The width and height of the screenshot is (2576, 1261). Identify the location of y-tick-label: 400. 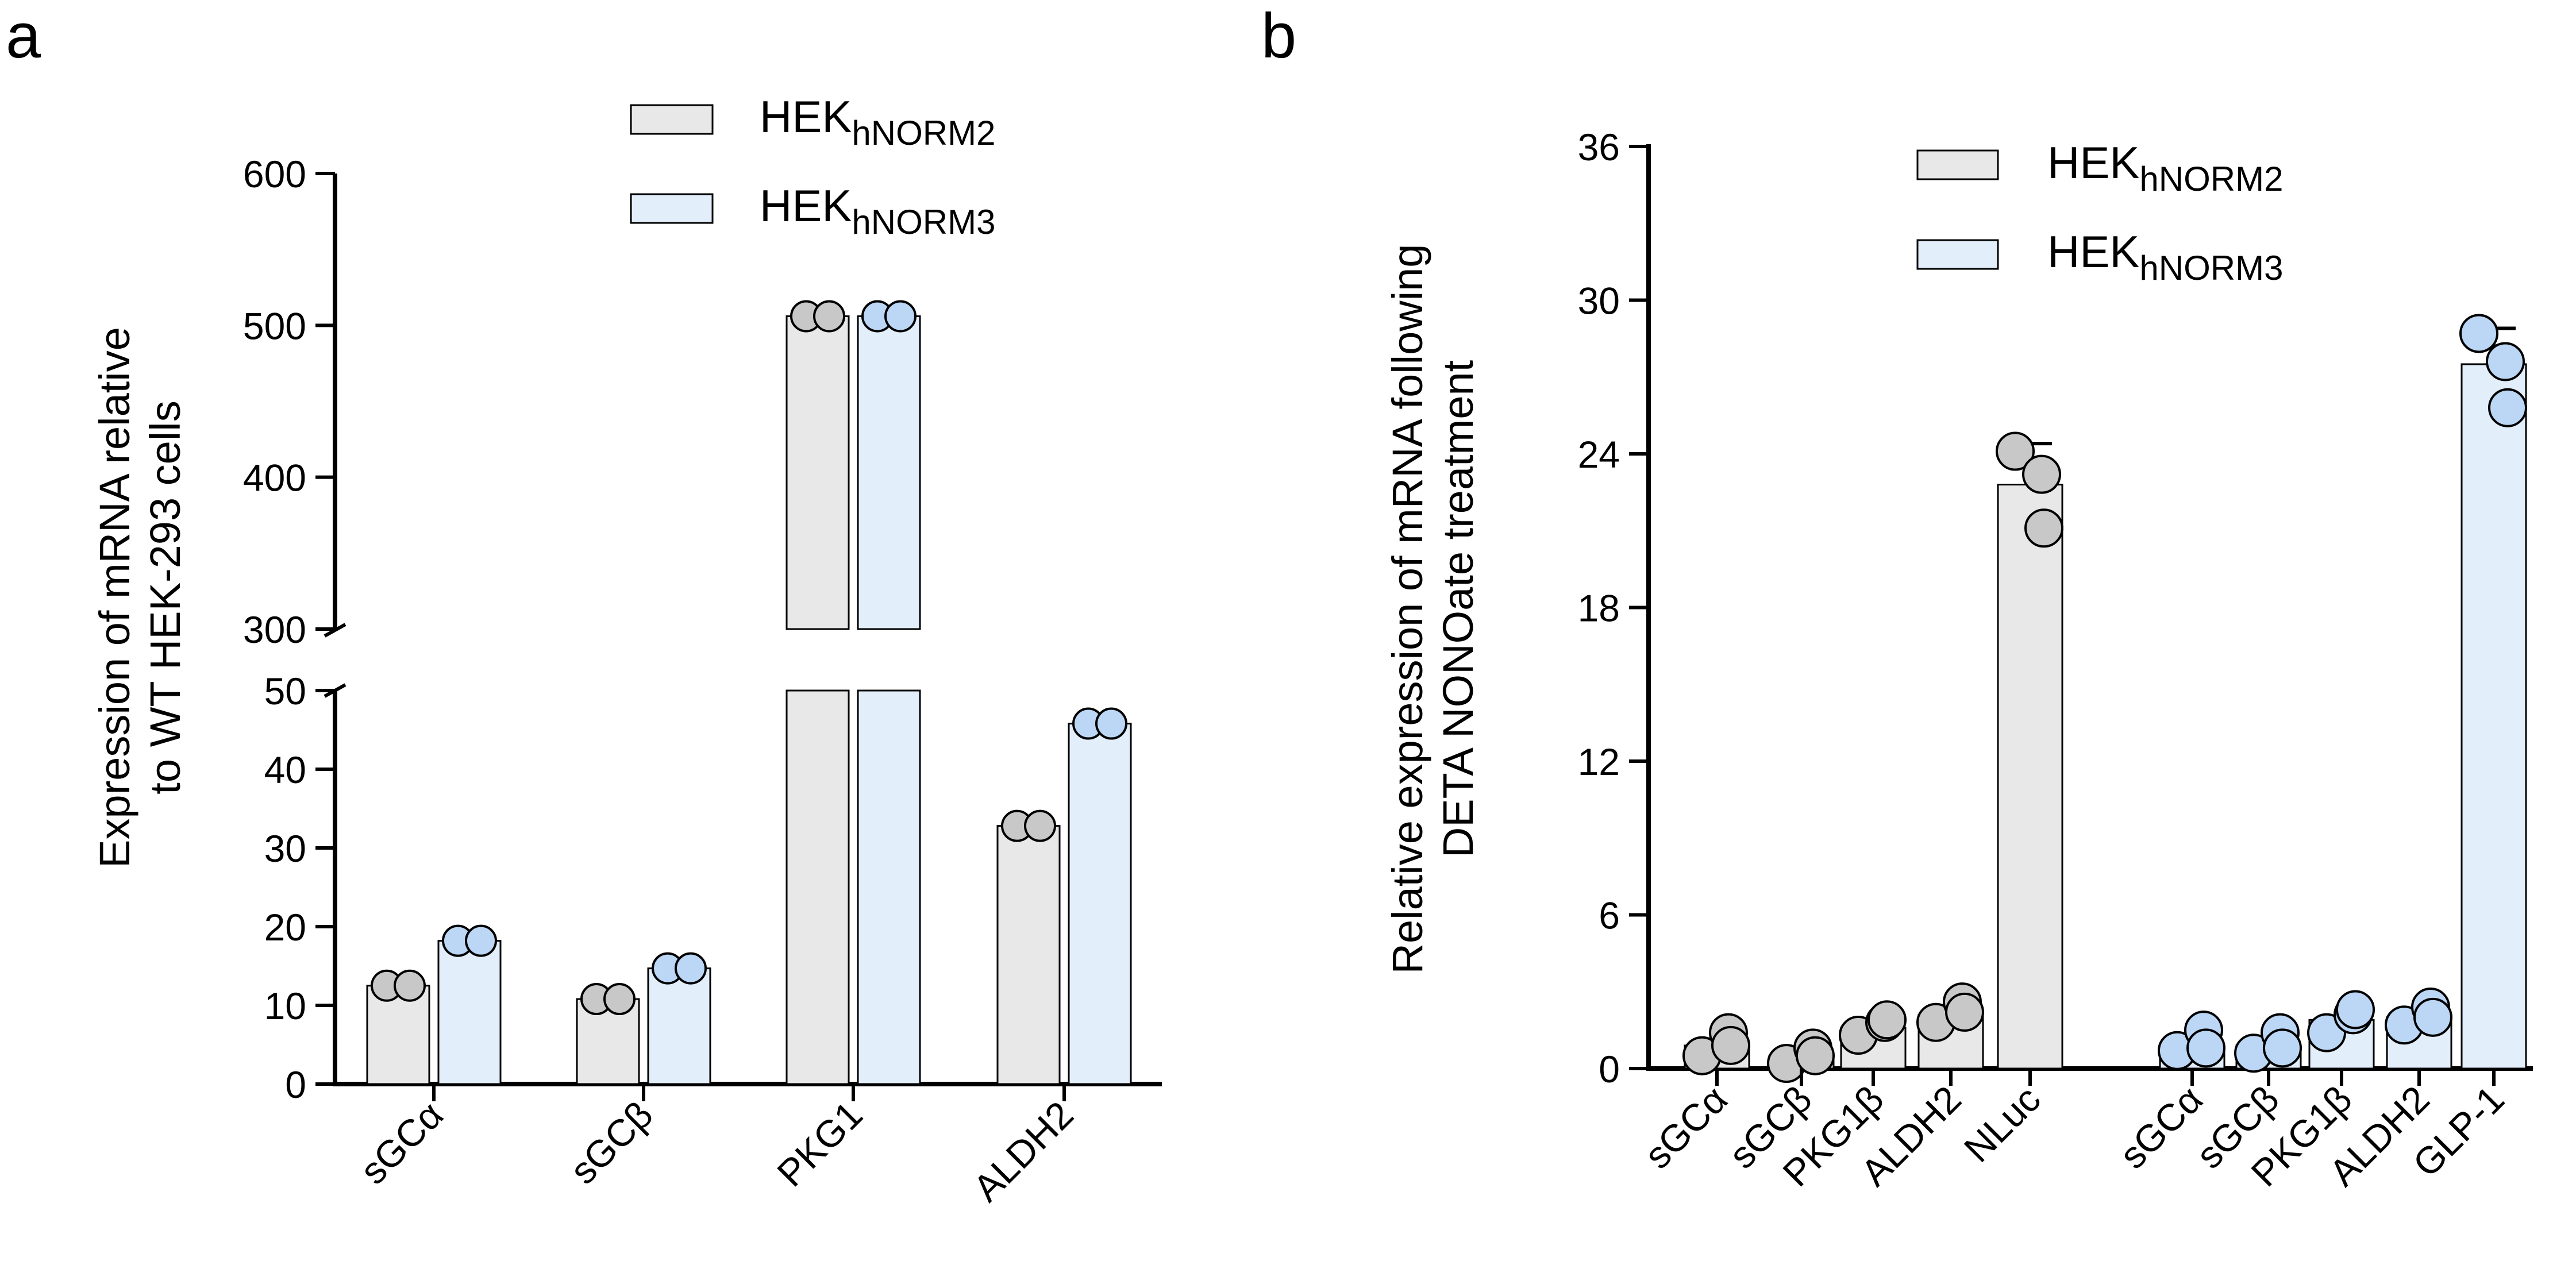
(274, 478).